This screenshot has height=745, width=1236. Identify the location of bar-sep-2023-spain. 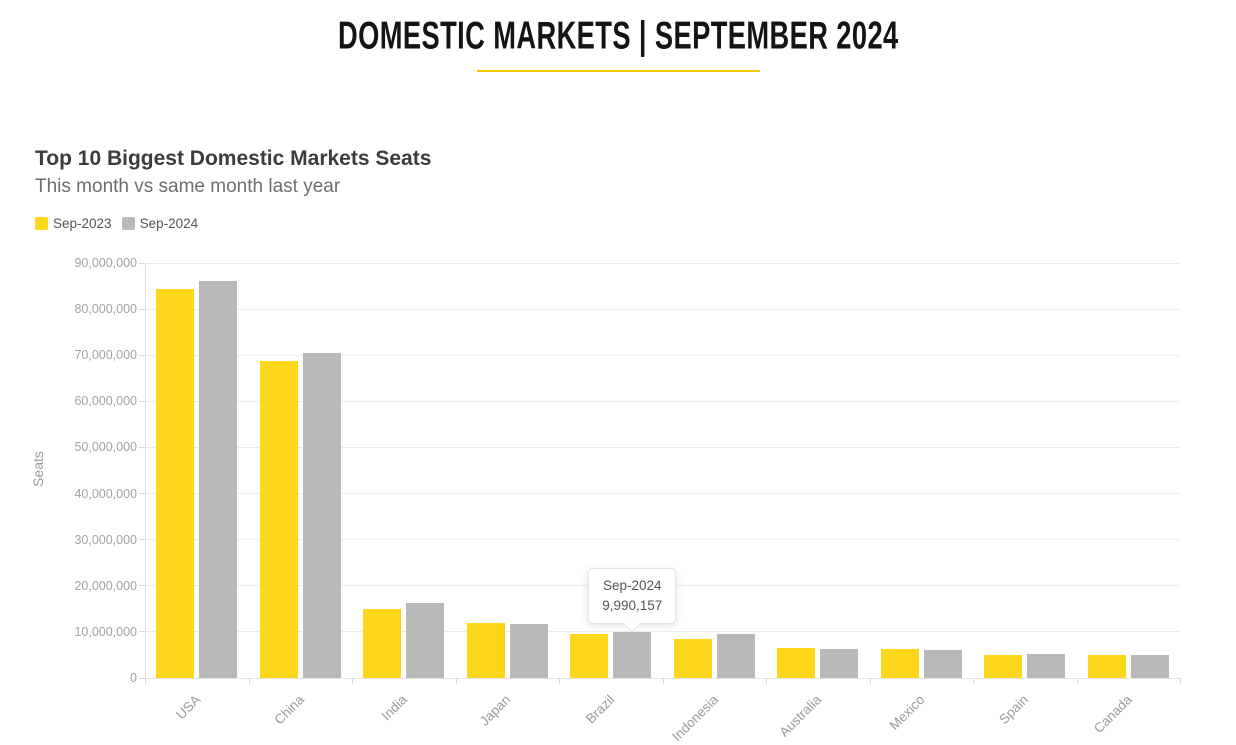
(1003, 666).